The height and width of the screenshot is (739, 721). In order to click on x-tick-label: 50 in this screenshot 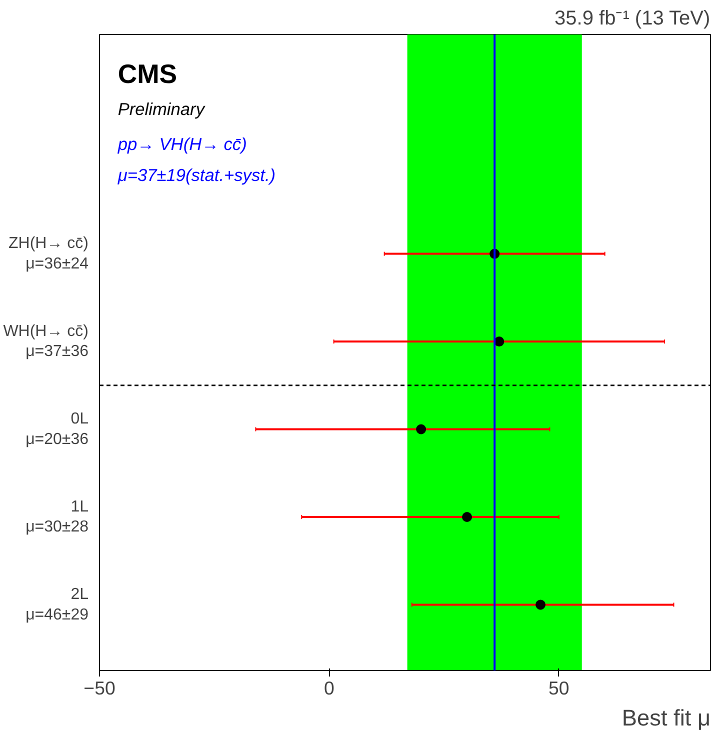, I will do `click(559, 688)`.